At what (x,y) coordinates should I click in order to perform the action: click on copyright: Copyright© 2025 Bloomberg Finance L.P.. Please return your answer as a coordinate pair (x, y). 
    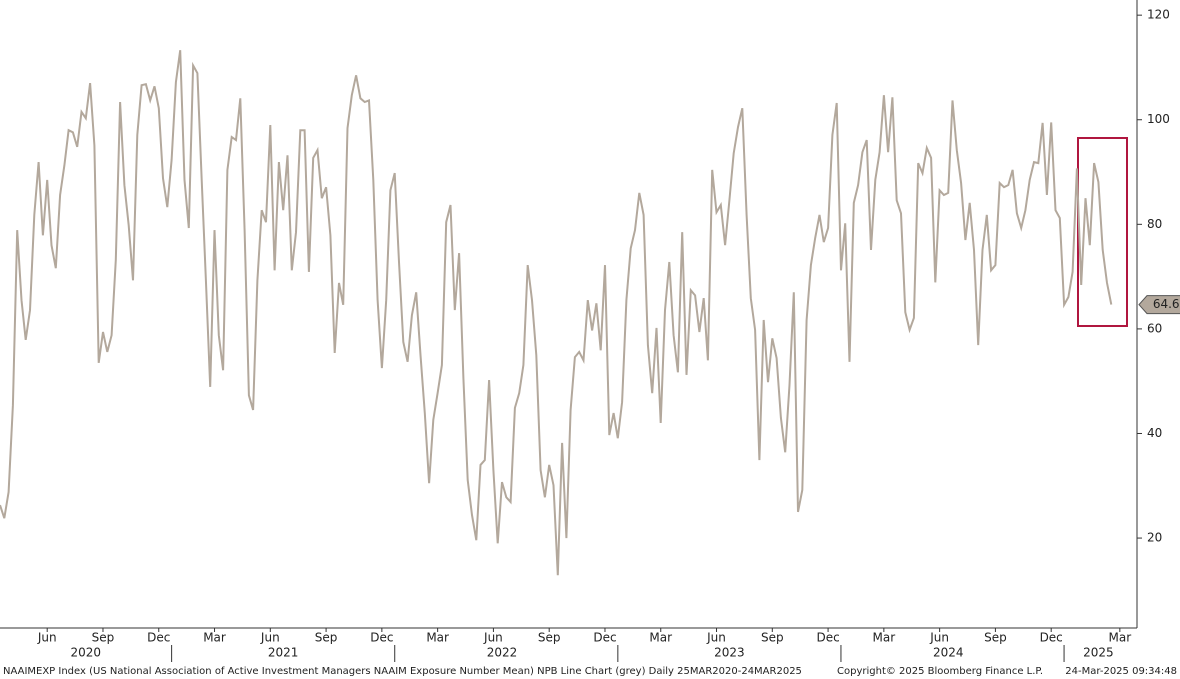
    Looking at the image, I should click on (940, 671).